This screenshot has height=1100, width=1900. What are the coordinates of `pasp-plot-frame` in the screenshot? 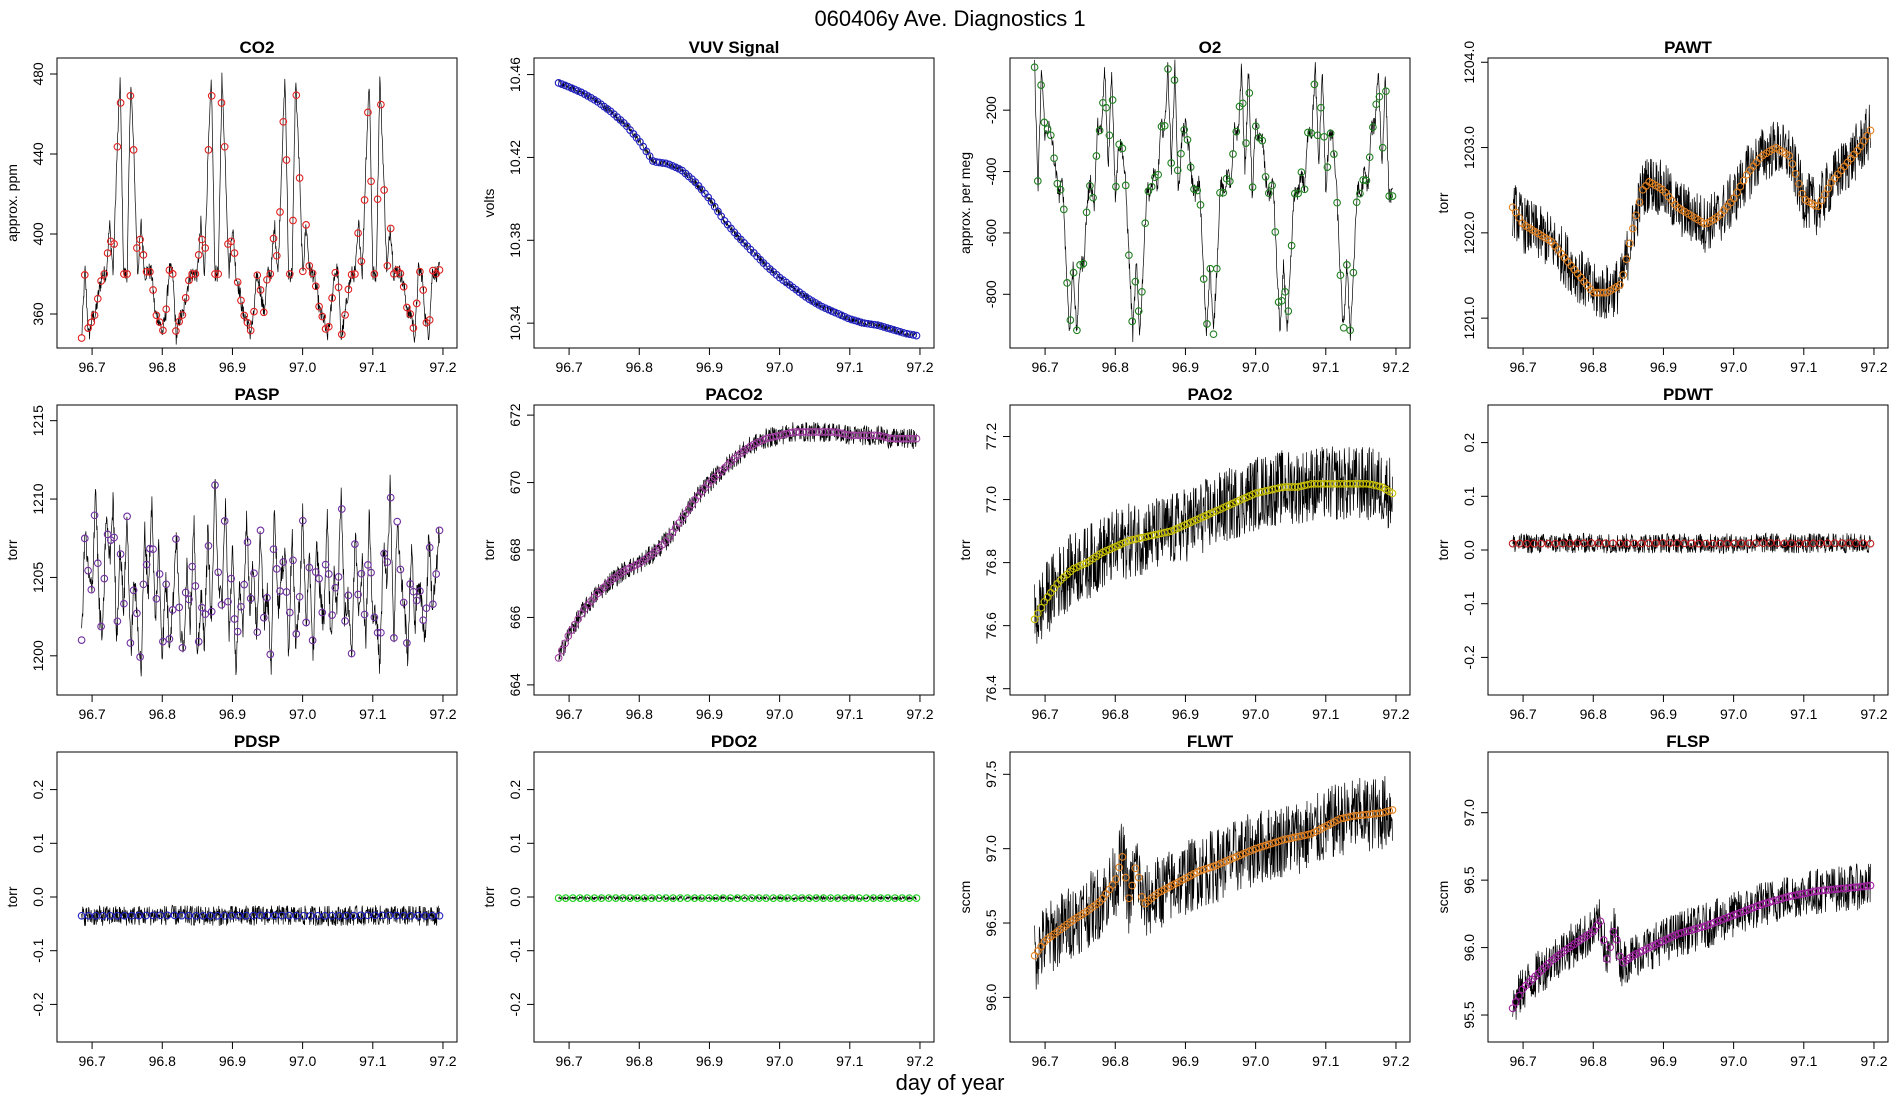 It's located at (257, 550).